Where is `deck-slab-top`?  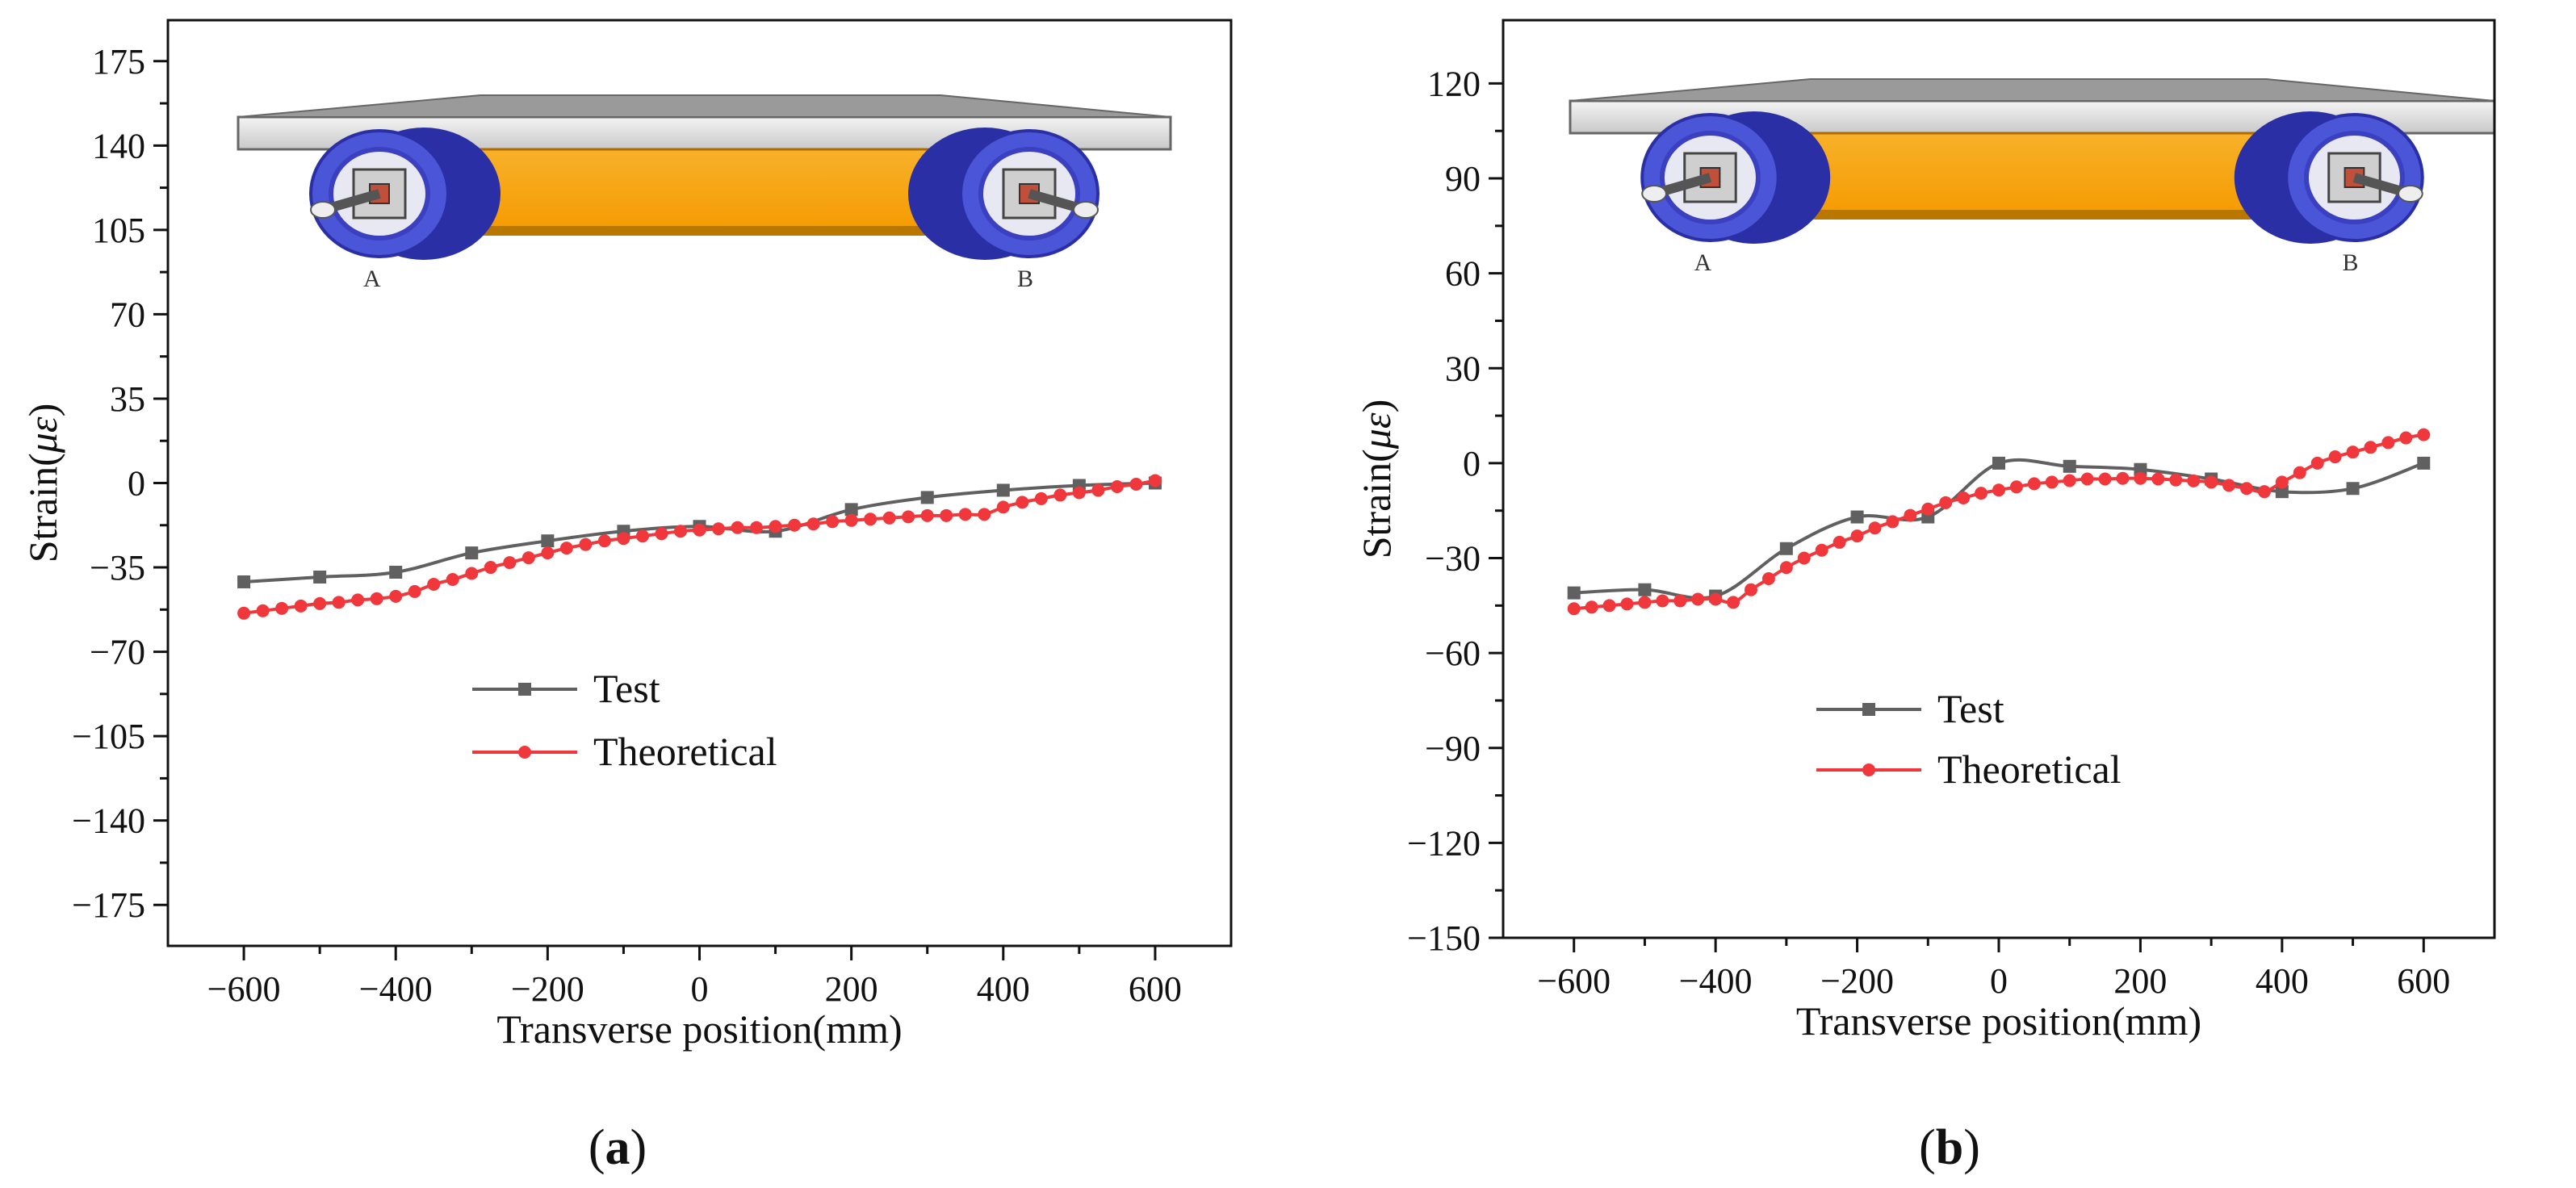
deck-slab-top is located at coordinates (2032, 90).